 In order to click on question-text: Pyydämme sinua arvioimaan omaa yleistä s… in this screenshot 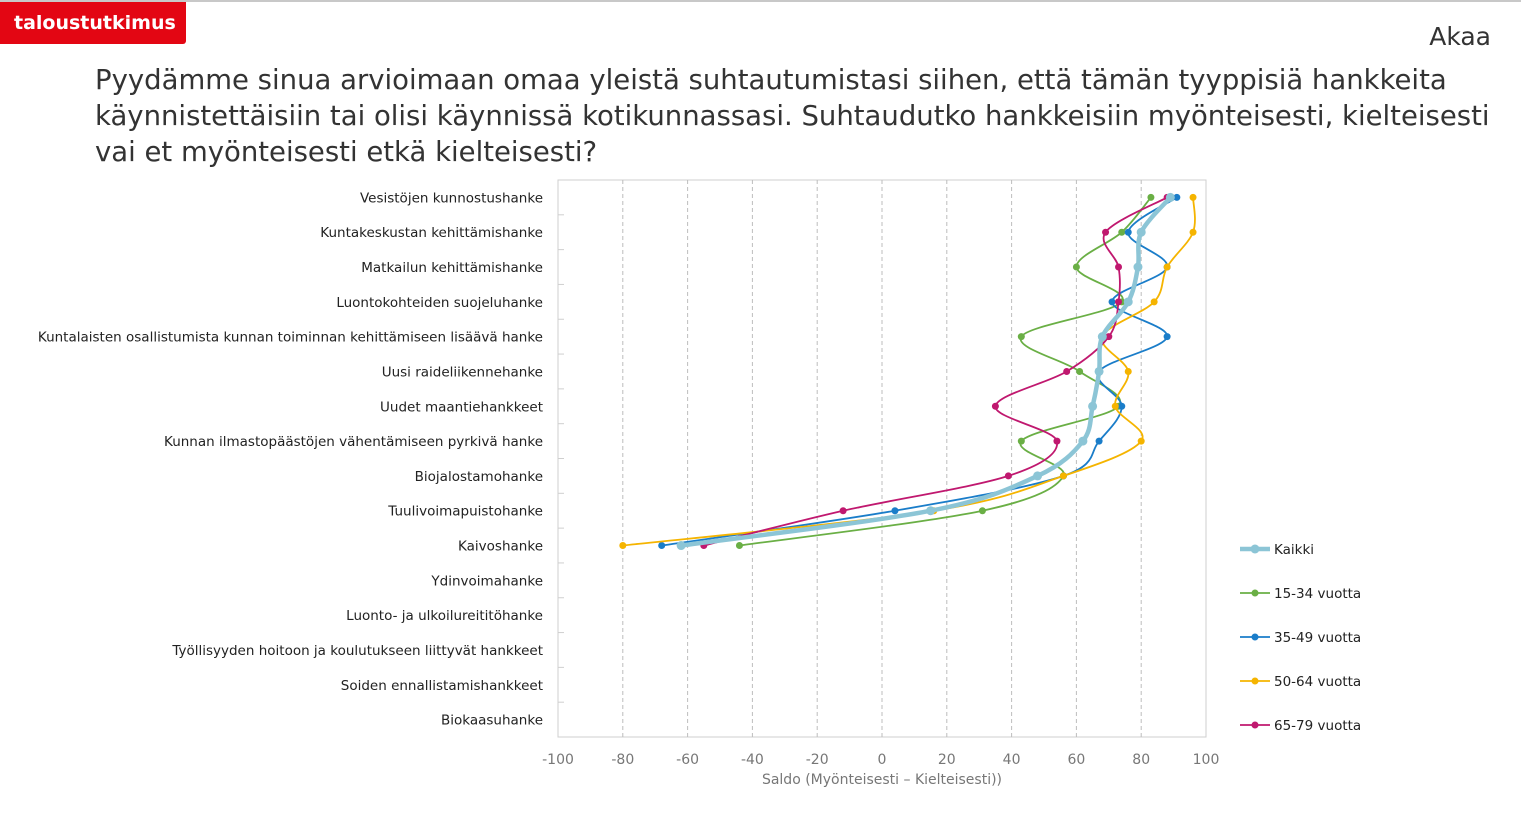, I will do `click(792, 116)`.